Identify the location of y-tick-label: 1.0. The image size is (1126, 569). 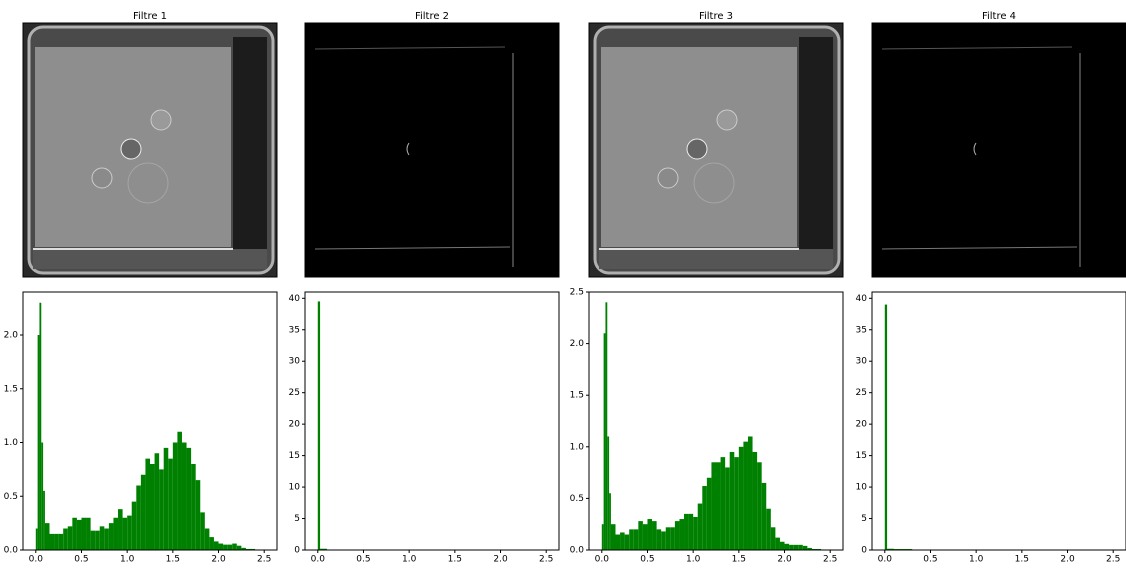
(11, 443).